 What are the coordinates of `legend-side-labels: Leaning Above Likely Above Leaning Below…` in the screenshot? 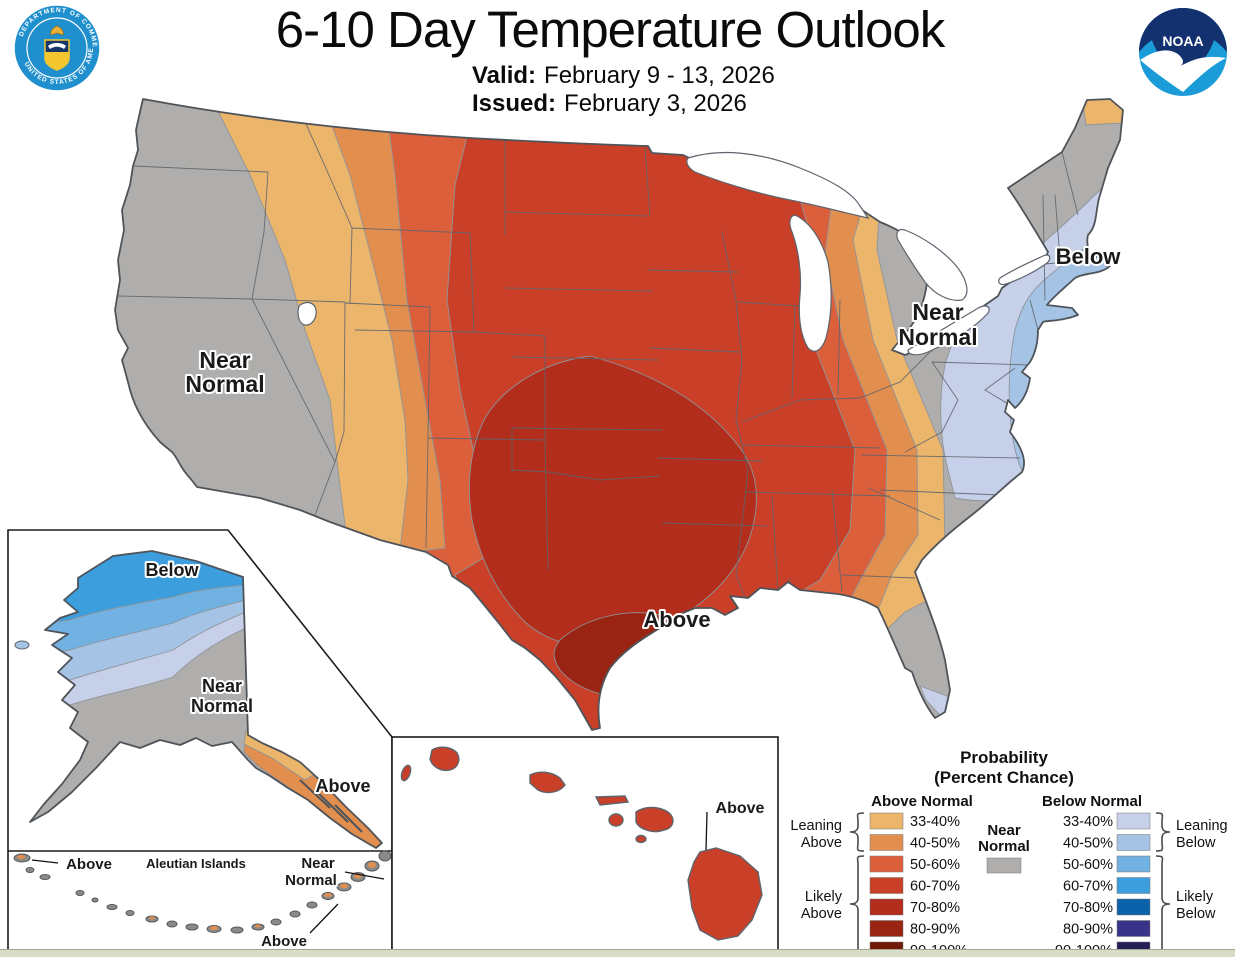 It's located at (1008, 870).